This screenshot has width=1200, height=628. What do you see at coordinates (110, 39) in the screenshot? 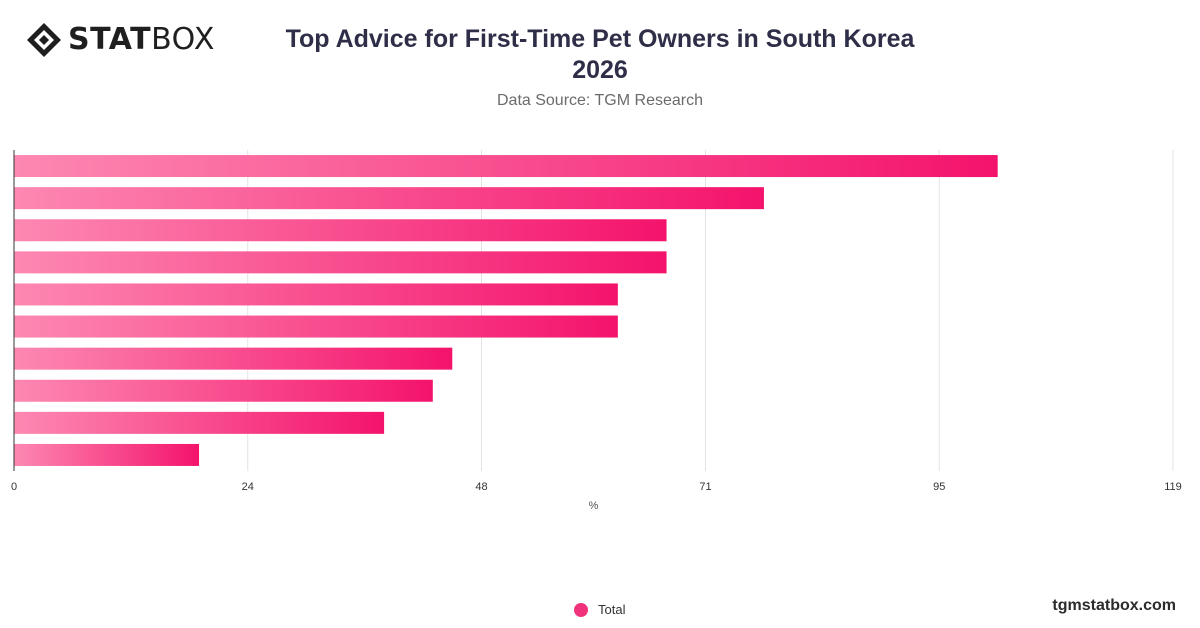
I see `logo-wordmark-bold: STAT` at bounding box center [110, 39].